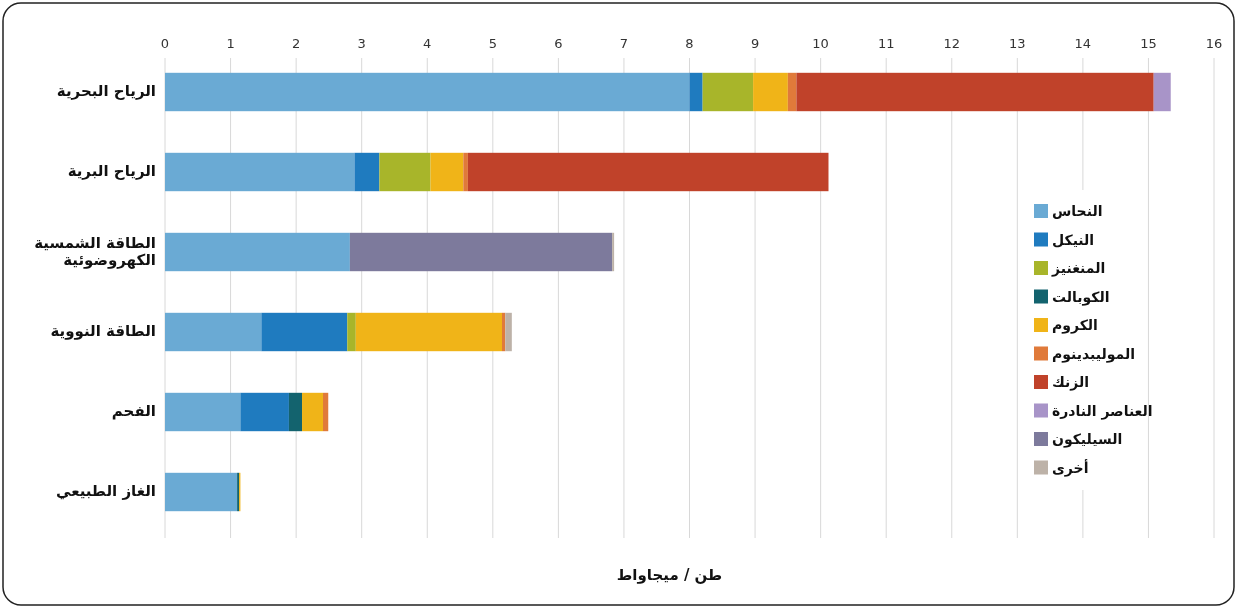 The image size is (1237, 608). I want to click on y-tick-label: الطاقة الشمسية الكهروضوئية, so click(95, 251).